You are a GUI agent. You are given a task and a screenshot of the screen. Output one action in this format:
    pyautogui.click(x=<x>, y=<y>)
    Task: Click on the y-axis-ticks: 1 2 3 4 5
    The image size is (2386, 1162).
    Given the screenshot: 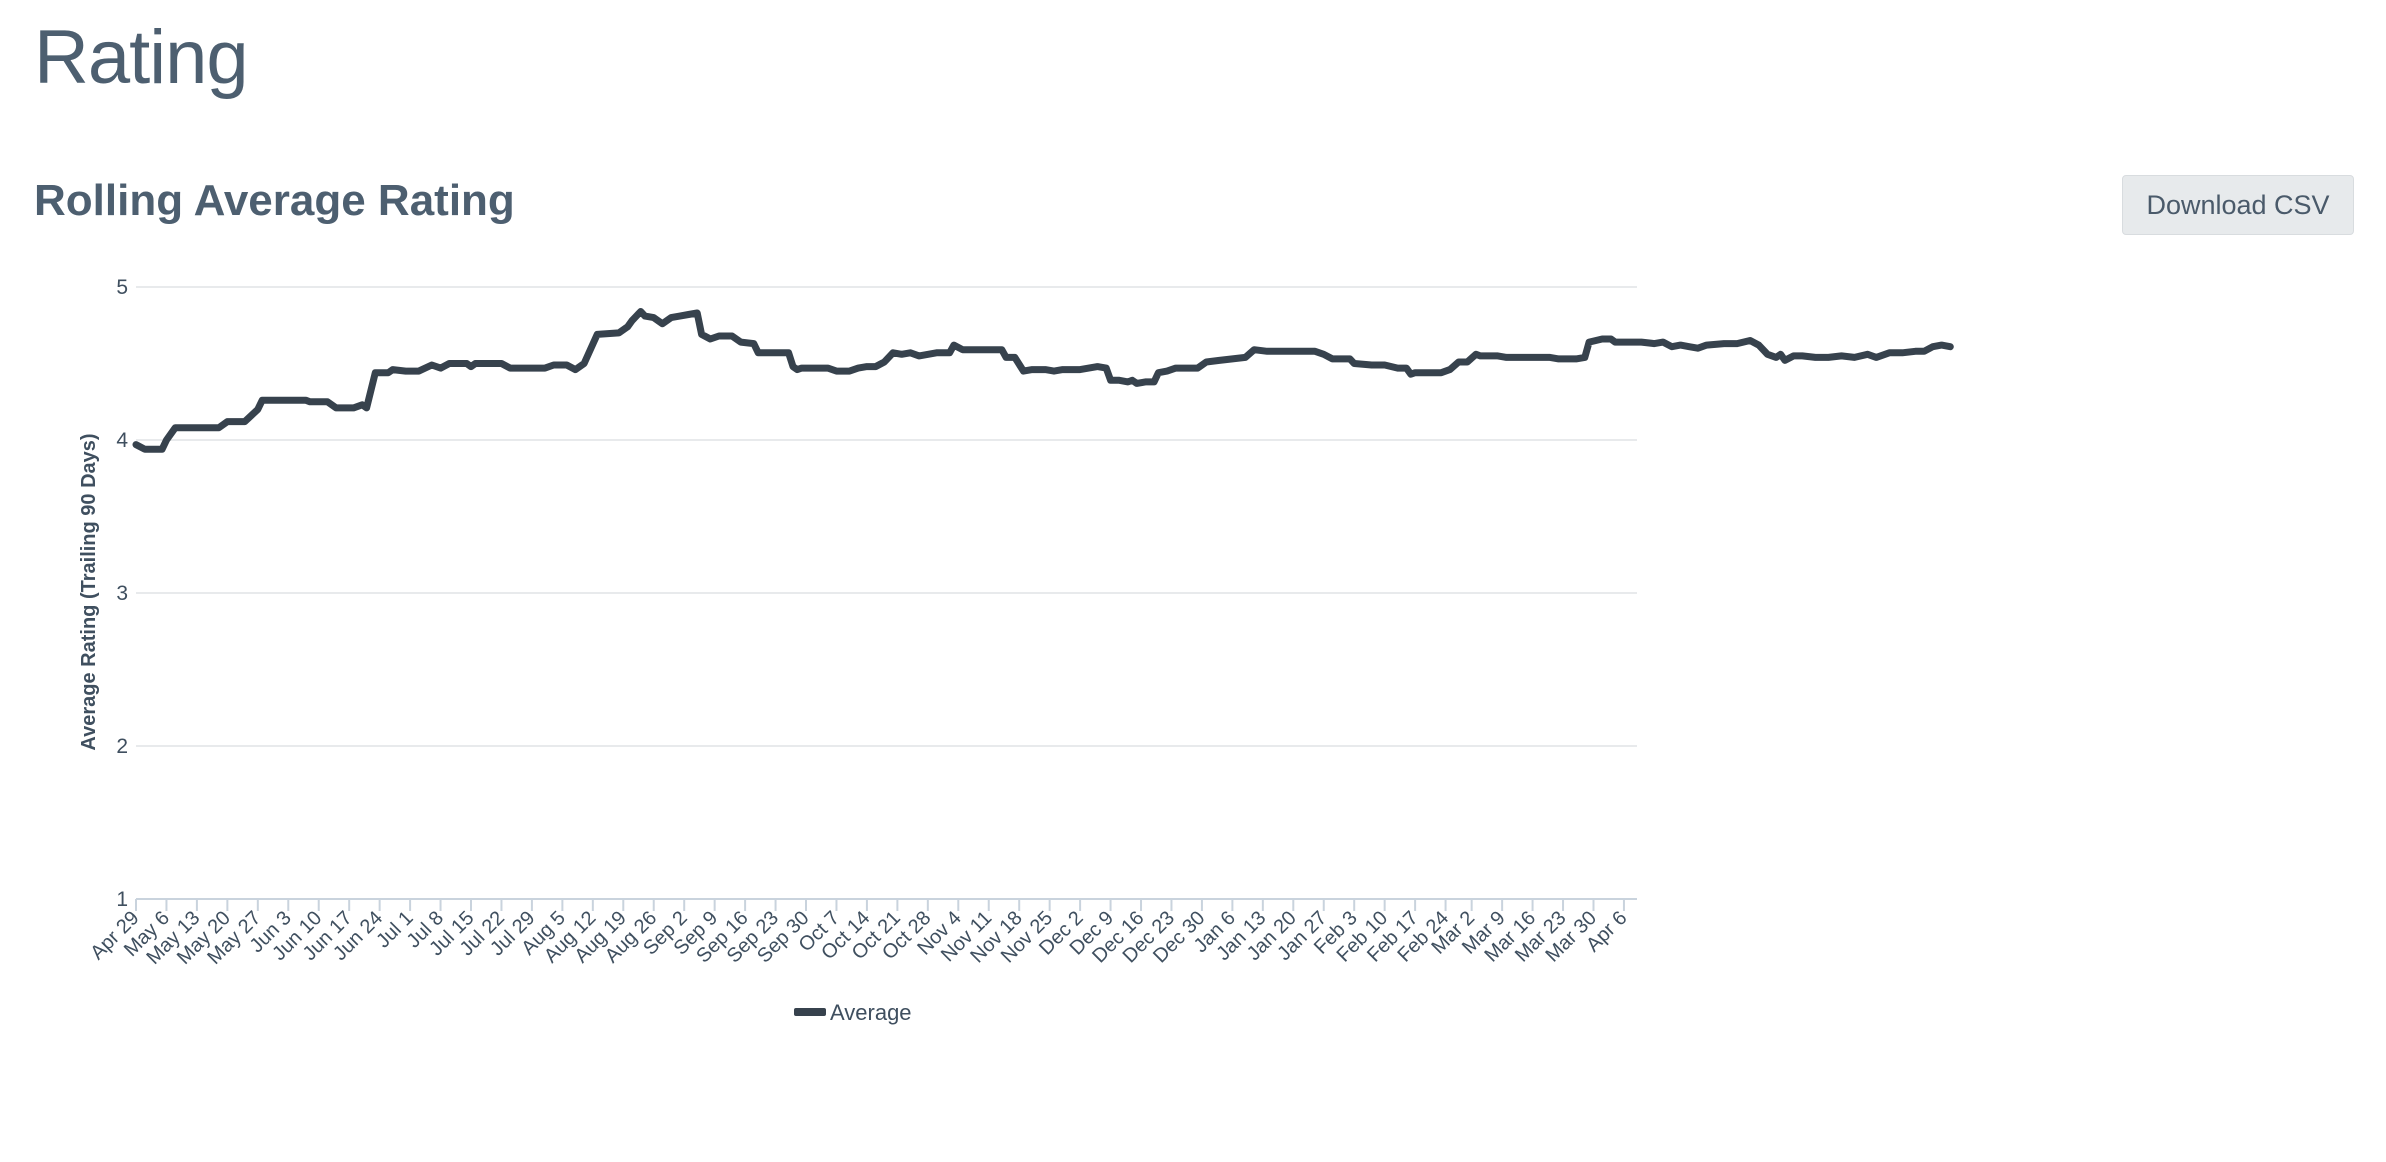 What is the action you would take?
    pyautogui.click(x=122, y=593)
    